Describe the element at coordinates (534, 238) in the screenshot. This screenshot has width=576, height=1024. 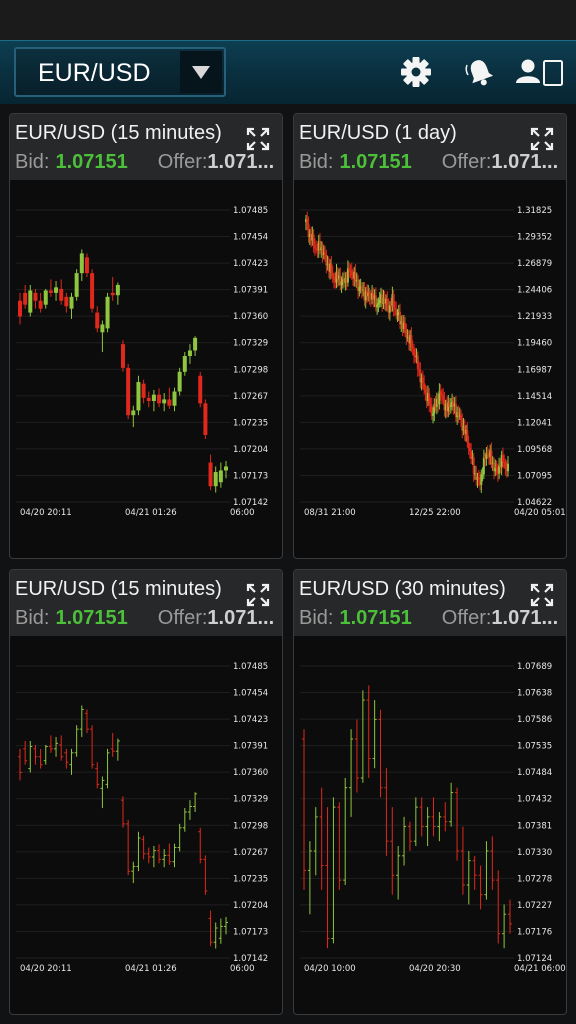
I see `y-tick-label: 1.29352` at that location.